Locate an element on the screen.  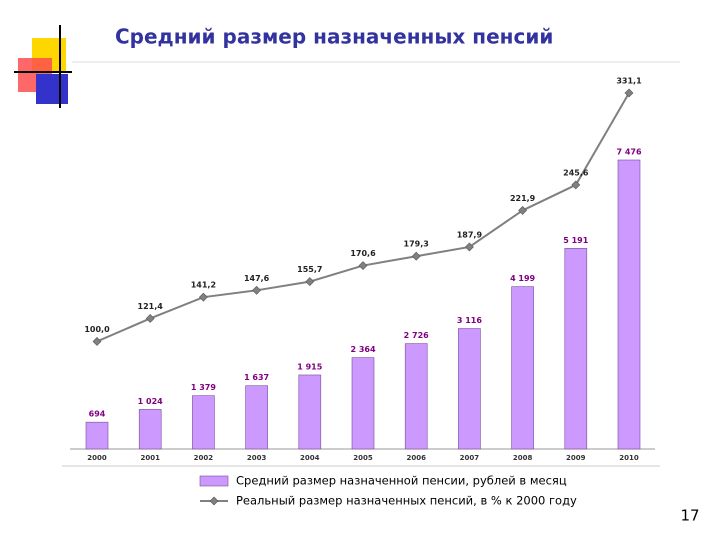
bar-label: 1 024 is located at coordinates (150, 401).